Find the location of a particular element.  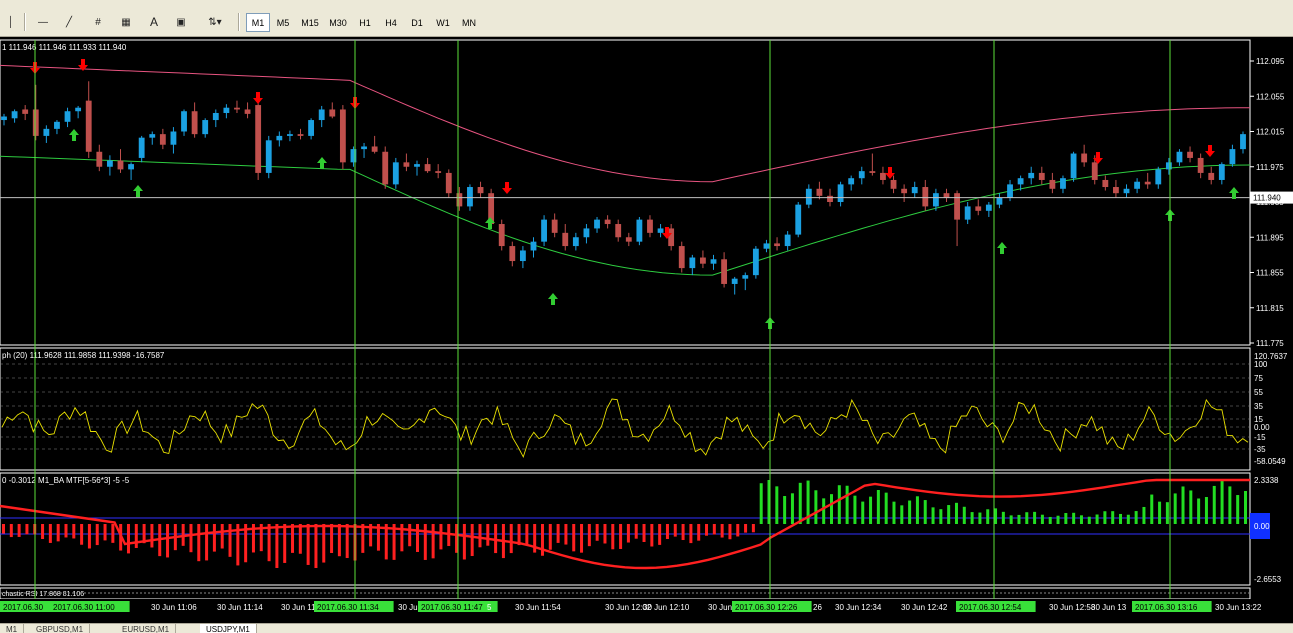

current-price-label: 111.940 is located at coordinates (1267, 198).